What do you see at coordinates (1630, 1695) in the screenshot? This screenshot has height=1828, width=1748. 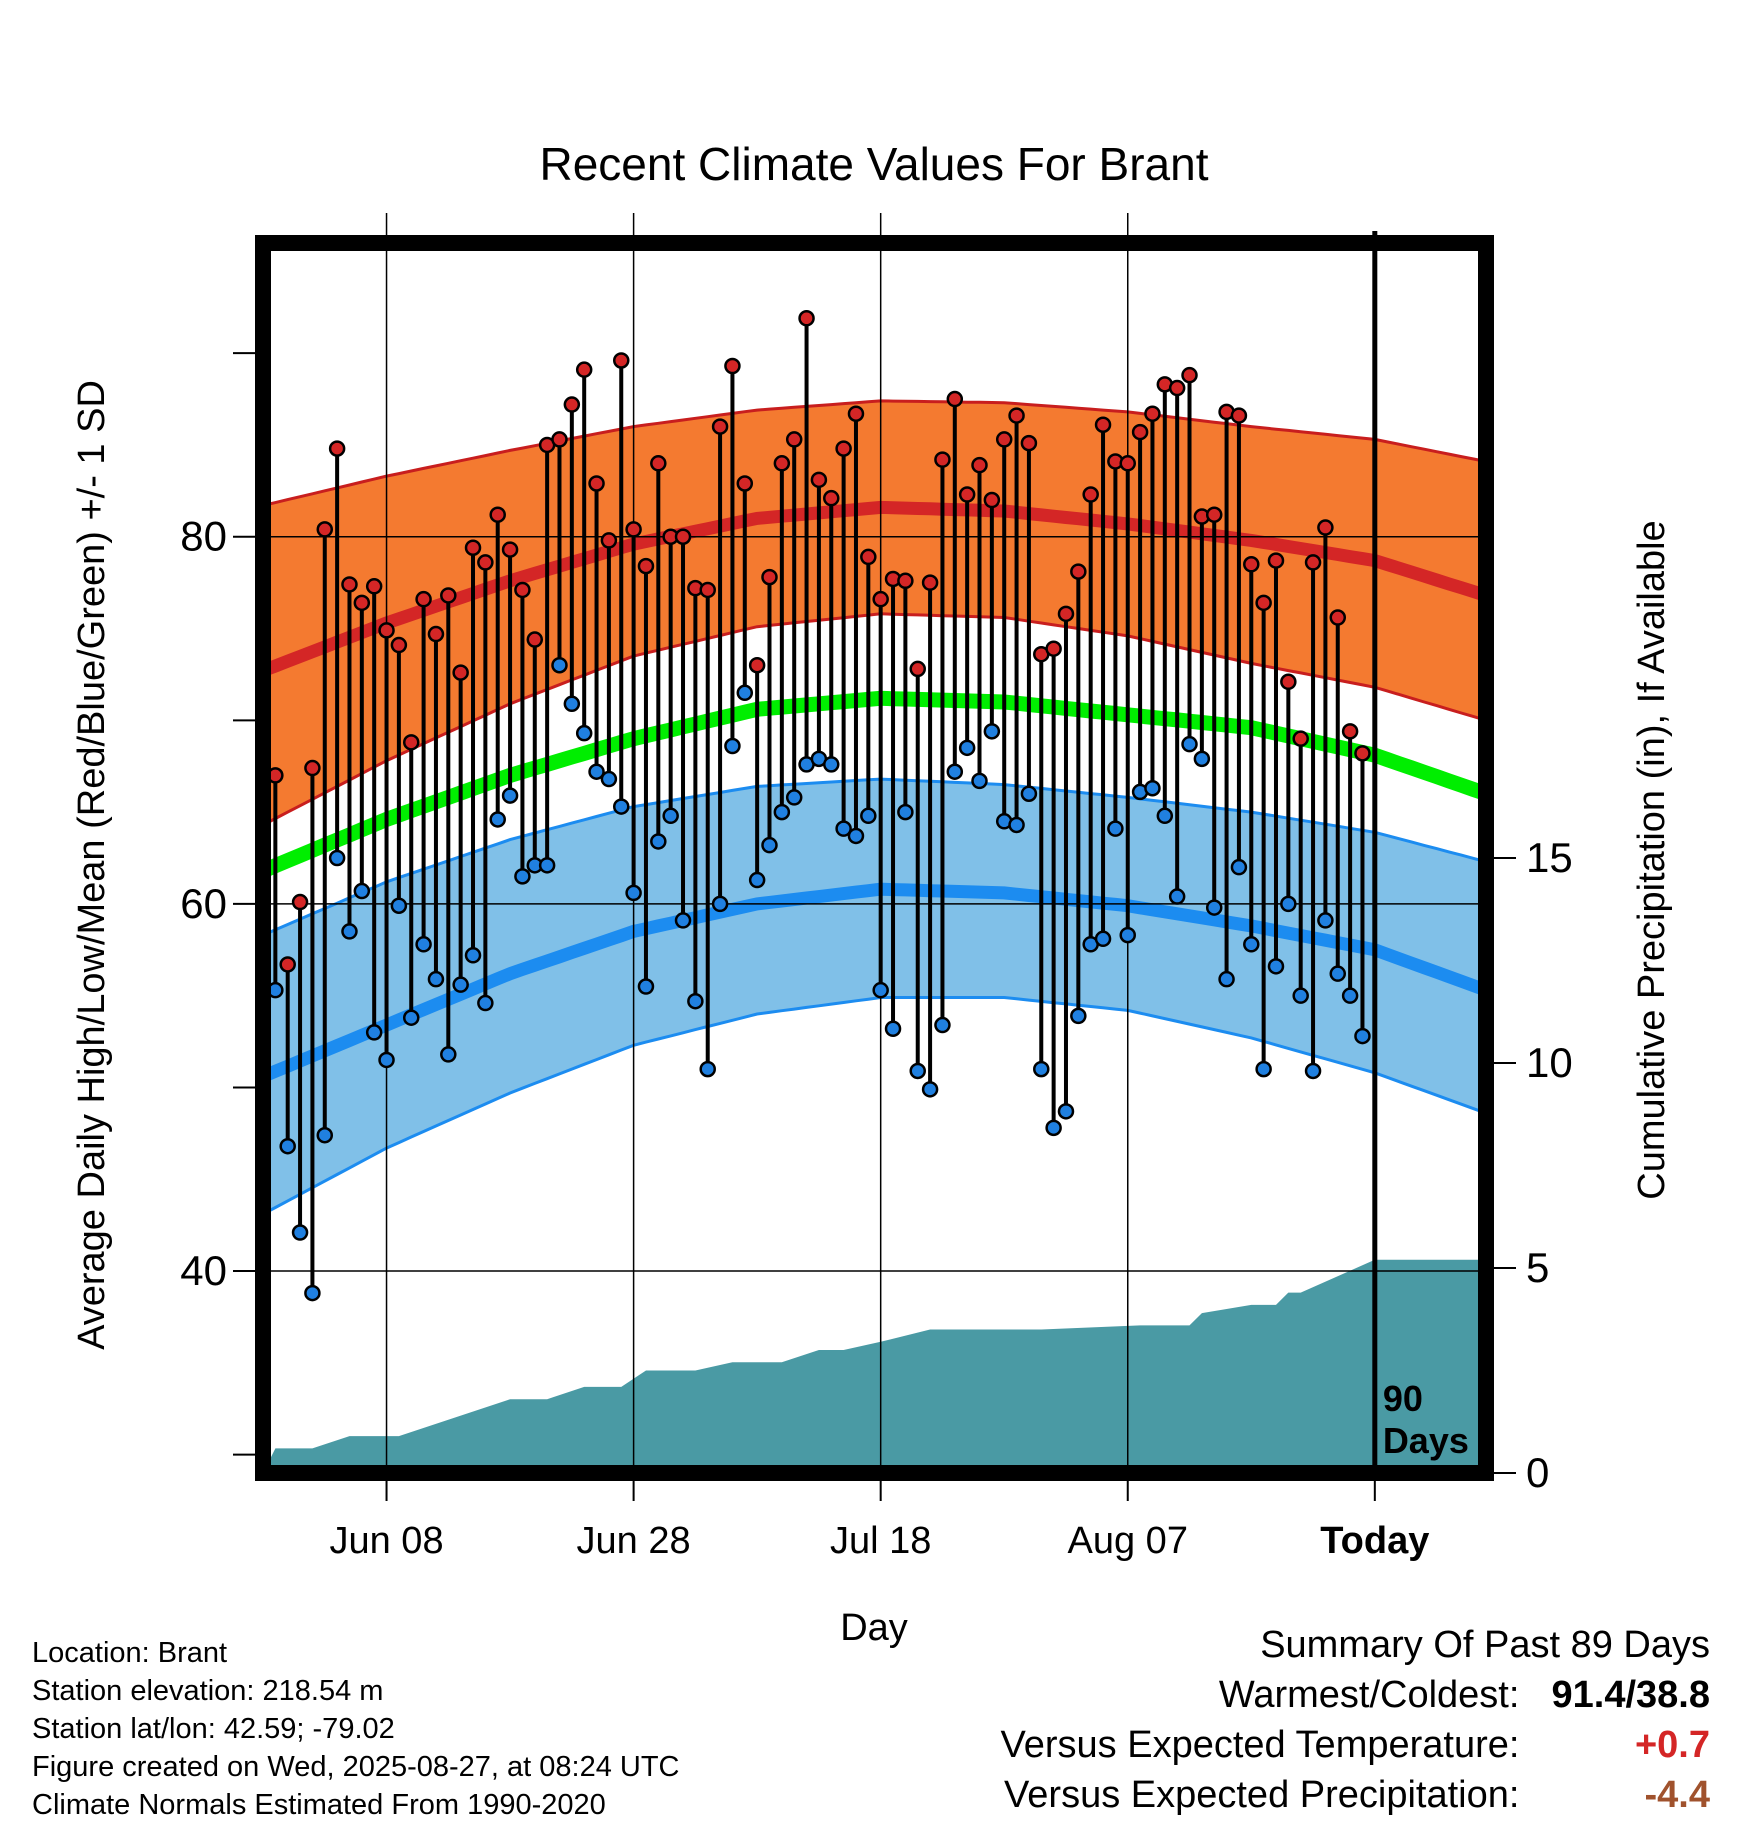 I see `summary-warmest-value: 91.4/38.8` at bounding box center [1630, 1695].